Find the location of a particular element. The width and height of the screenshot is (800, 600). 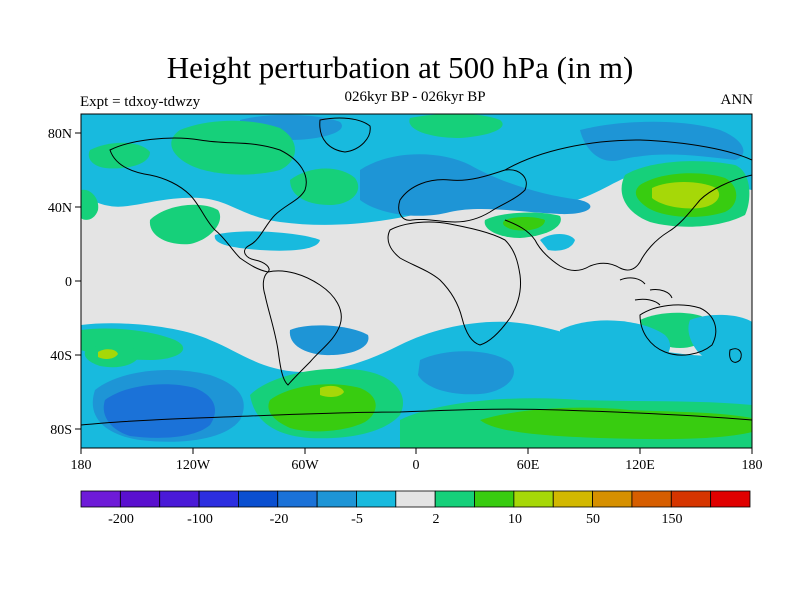

plot-title: Height perturbation at 500 hPa (in m) is located at coordinates (400, 67).